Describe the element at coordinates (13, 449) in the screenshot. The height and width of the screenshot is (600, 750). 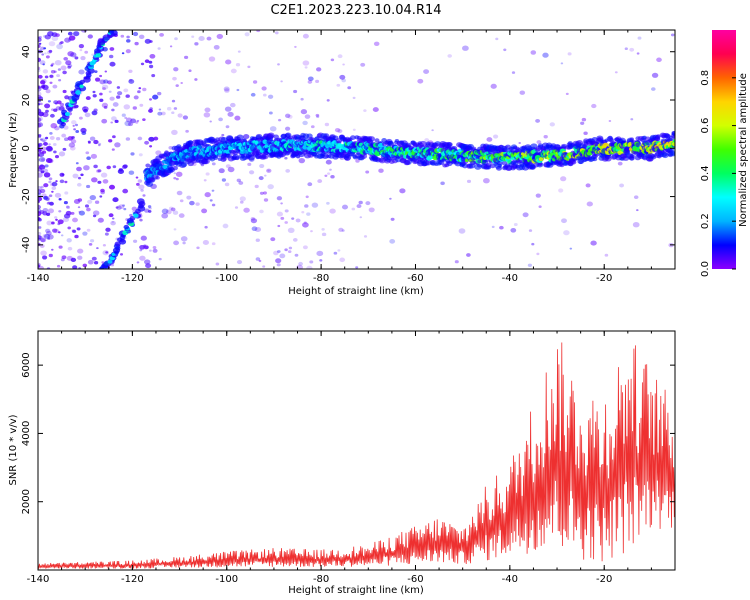
I see `snr-y-axis-label: SNR (10 * v/v)` at that location.